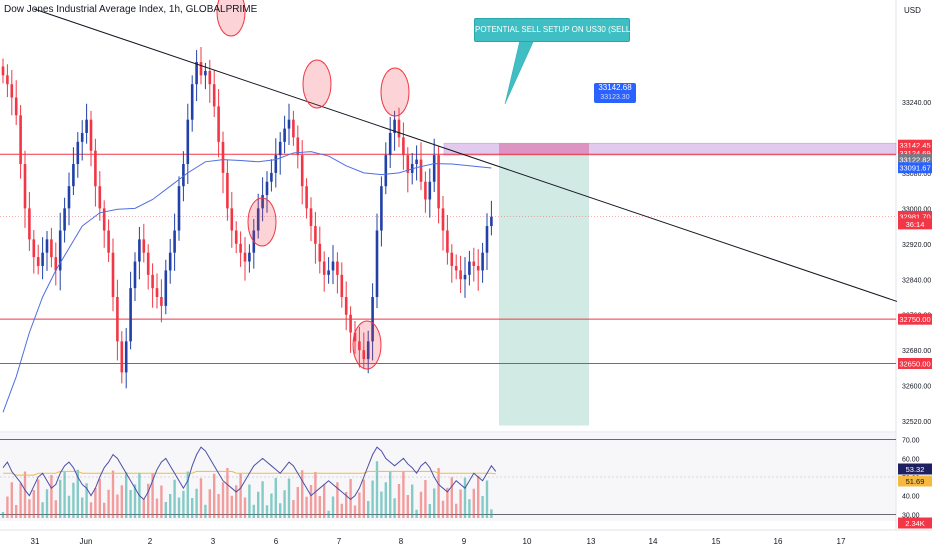 This screenshot has width=932, height=550. I want to click on time-axis-tick: 10, so click(527, 541).